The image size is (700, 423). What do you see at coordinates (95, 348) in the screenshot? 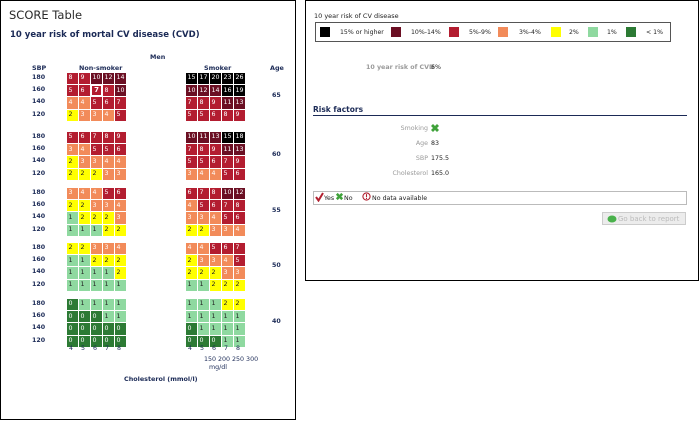
I see `cholesterol-tick: 6` at bounding box center [95, 348].